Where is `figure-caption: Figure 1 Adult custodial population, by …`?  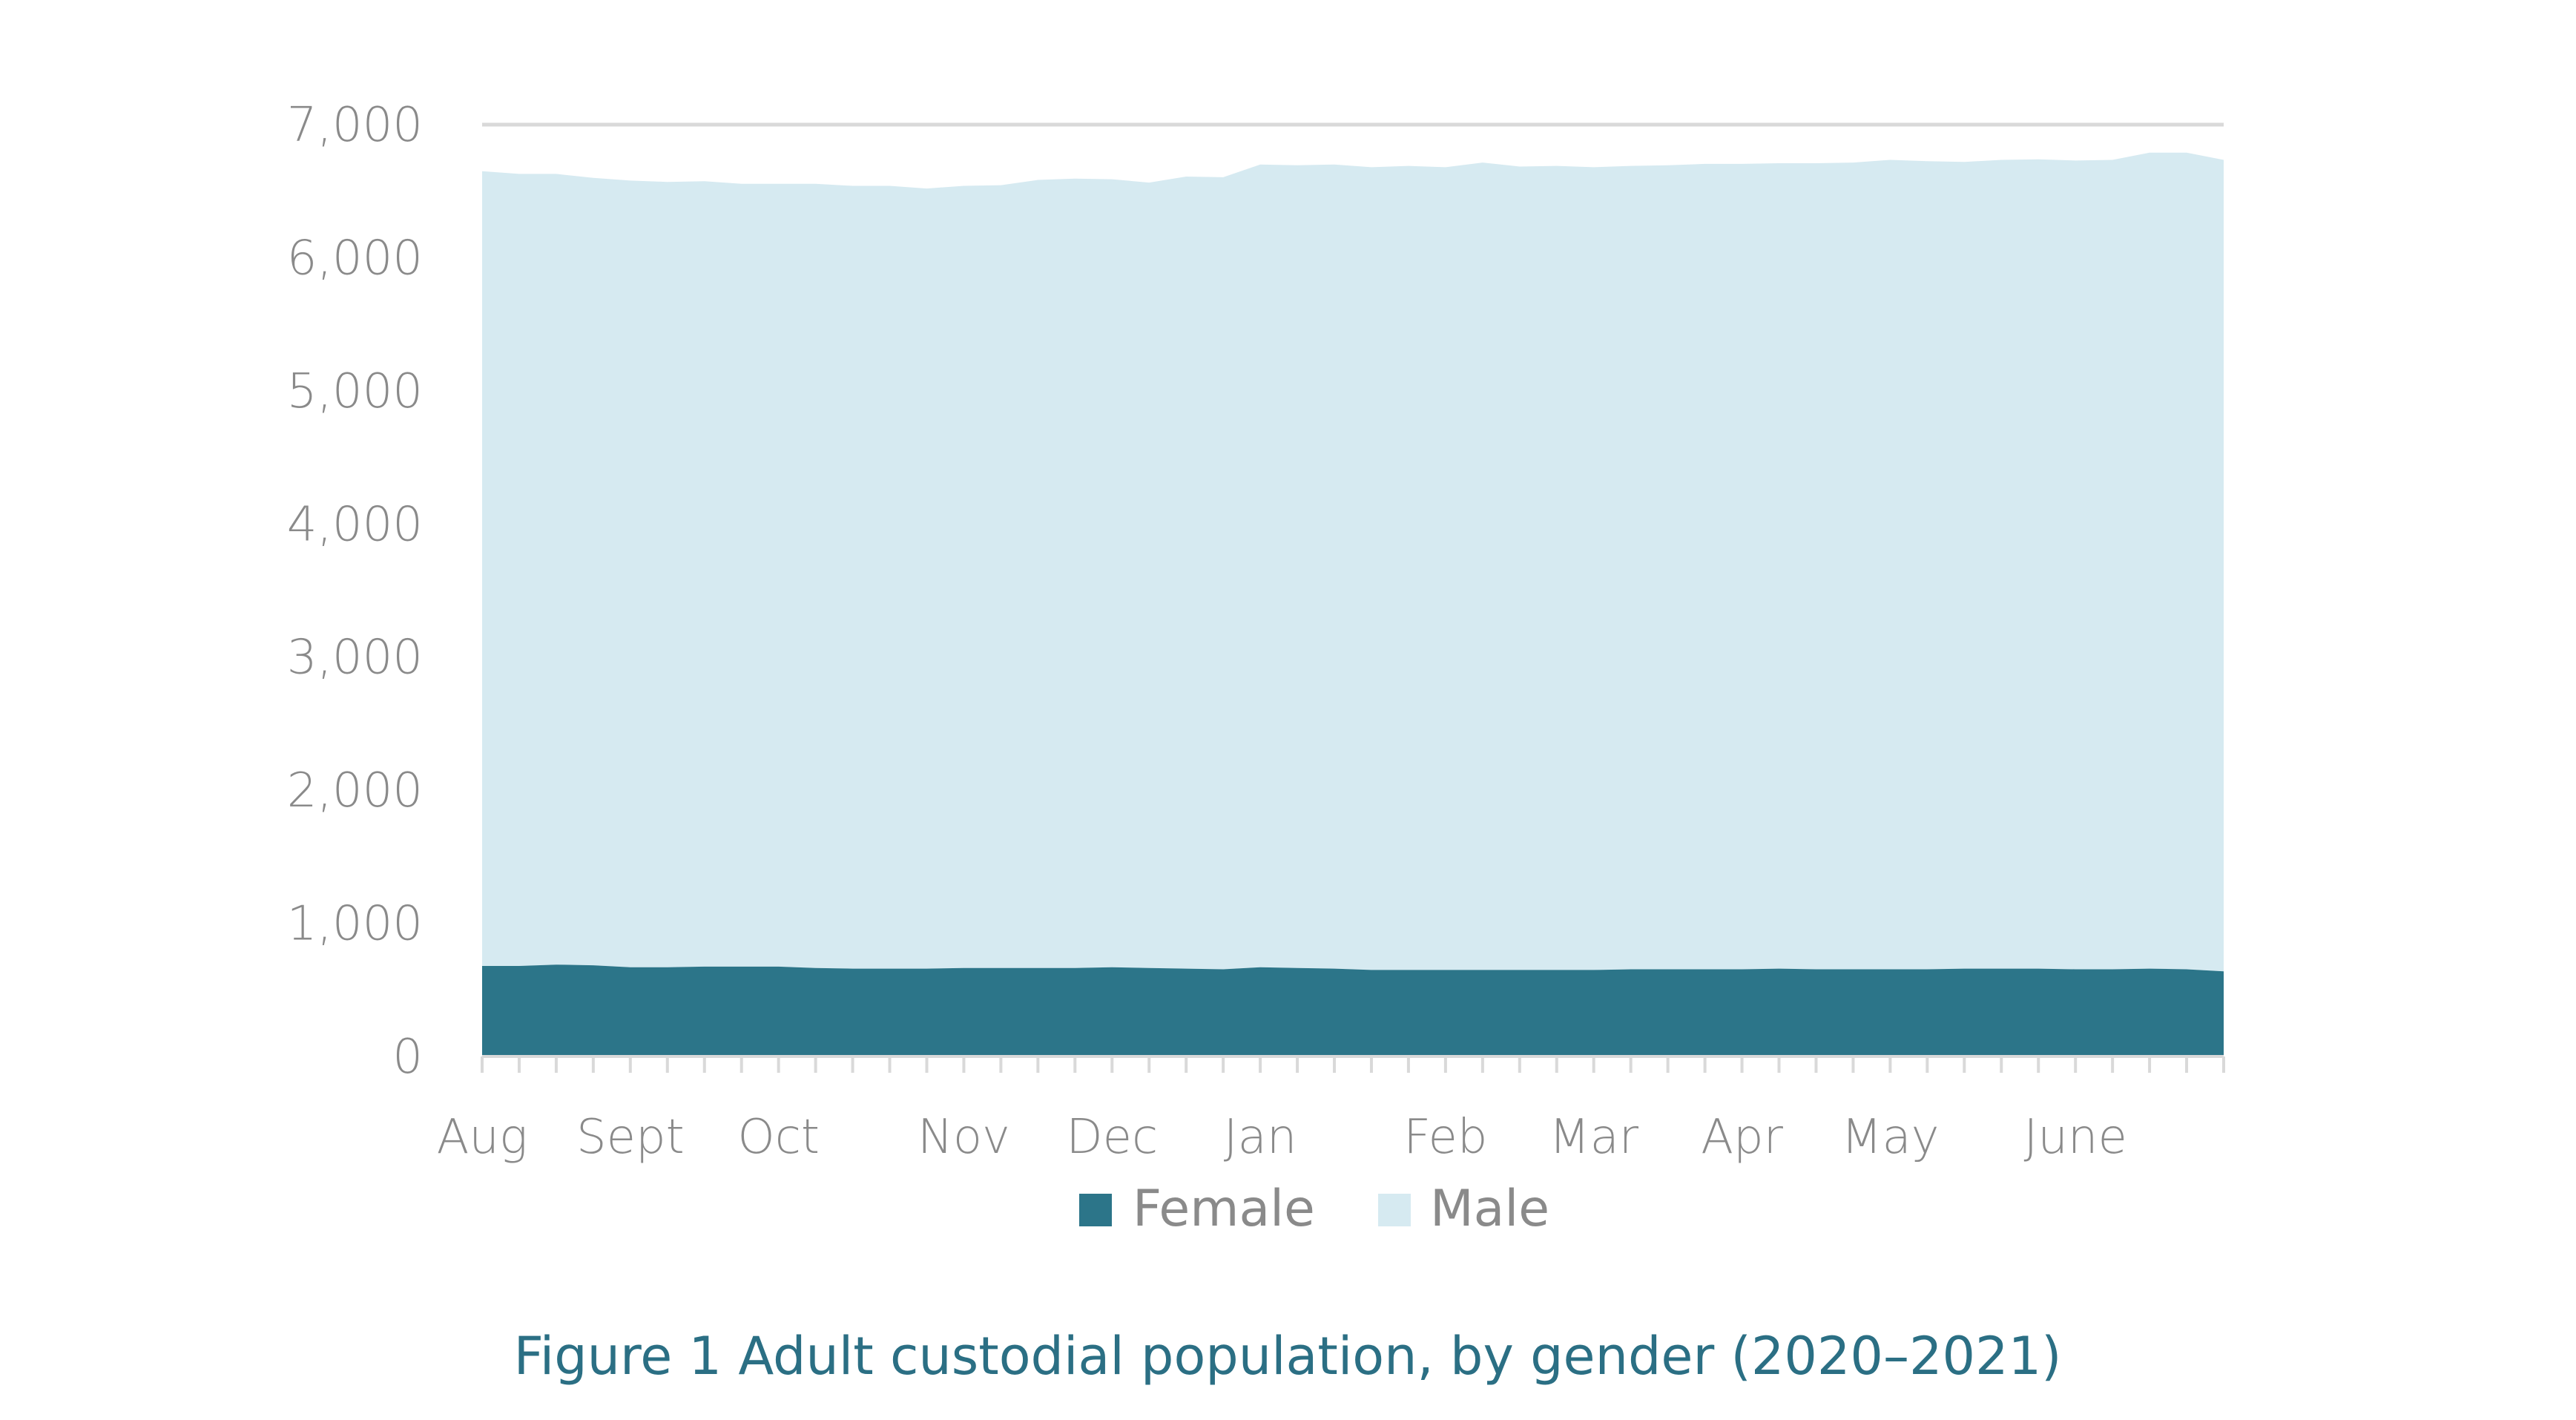
figure-caption: Figure 1 Adult custodial population, by … is located at coordinates (1288, 1356).